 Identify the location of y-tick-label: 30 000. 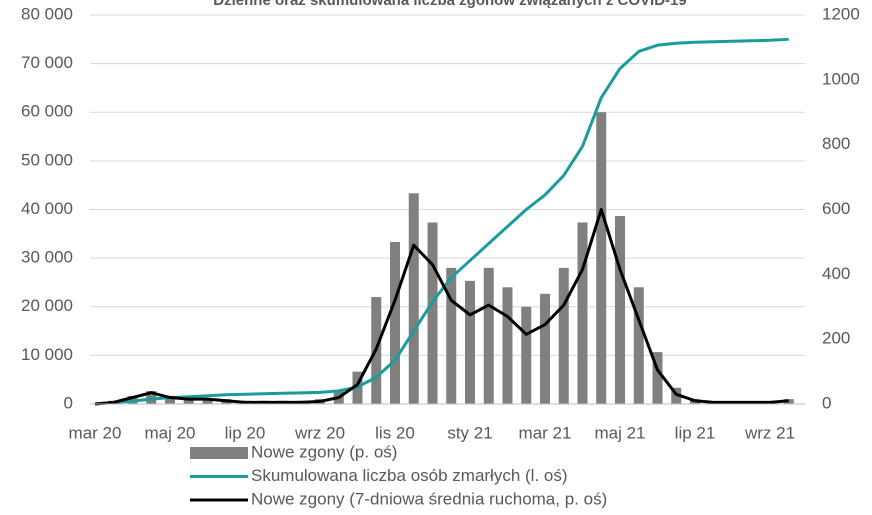
(47, 257).